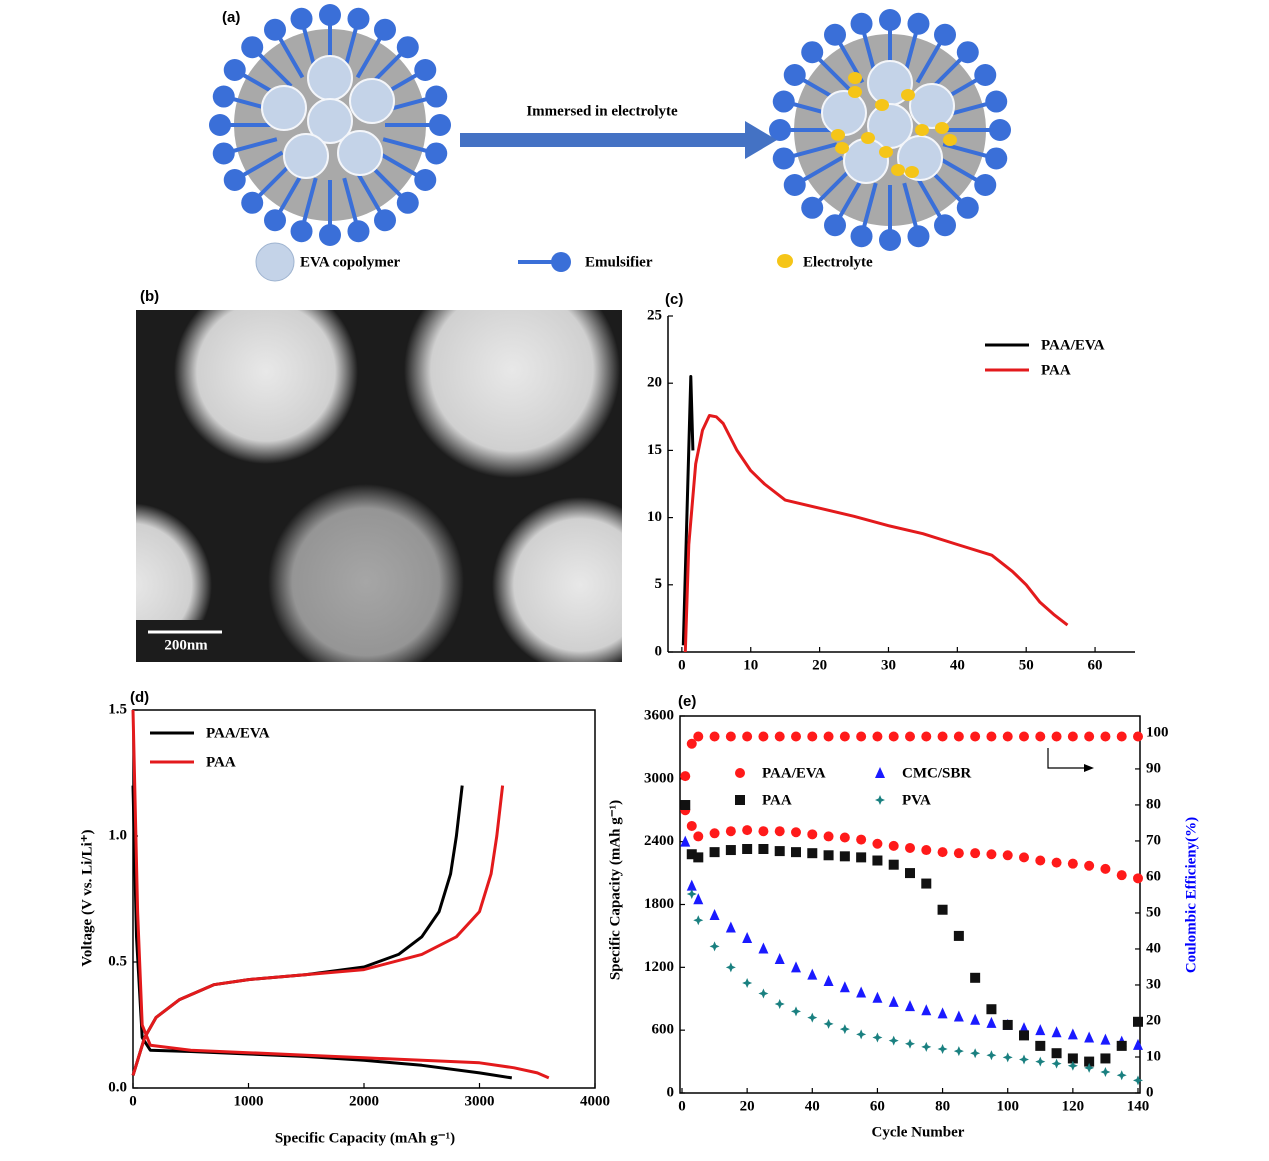  What do you see at coordinates (139, 697) in the screenshot?
I see `panel-label: (d)` at bounding box center [139, 697].